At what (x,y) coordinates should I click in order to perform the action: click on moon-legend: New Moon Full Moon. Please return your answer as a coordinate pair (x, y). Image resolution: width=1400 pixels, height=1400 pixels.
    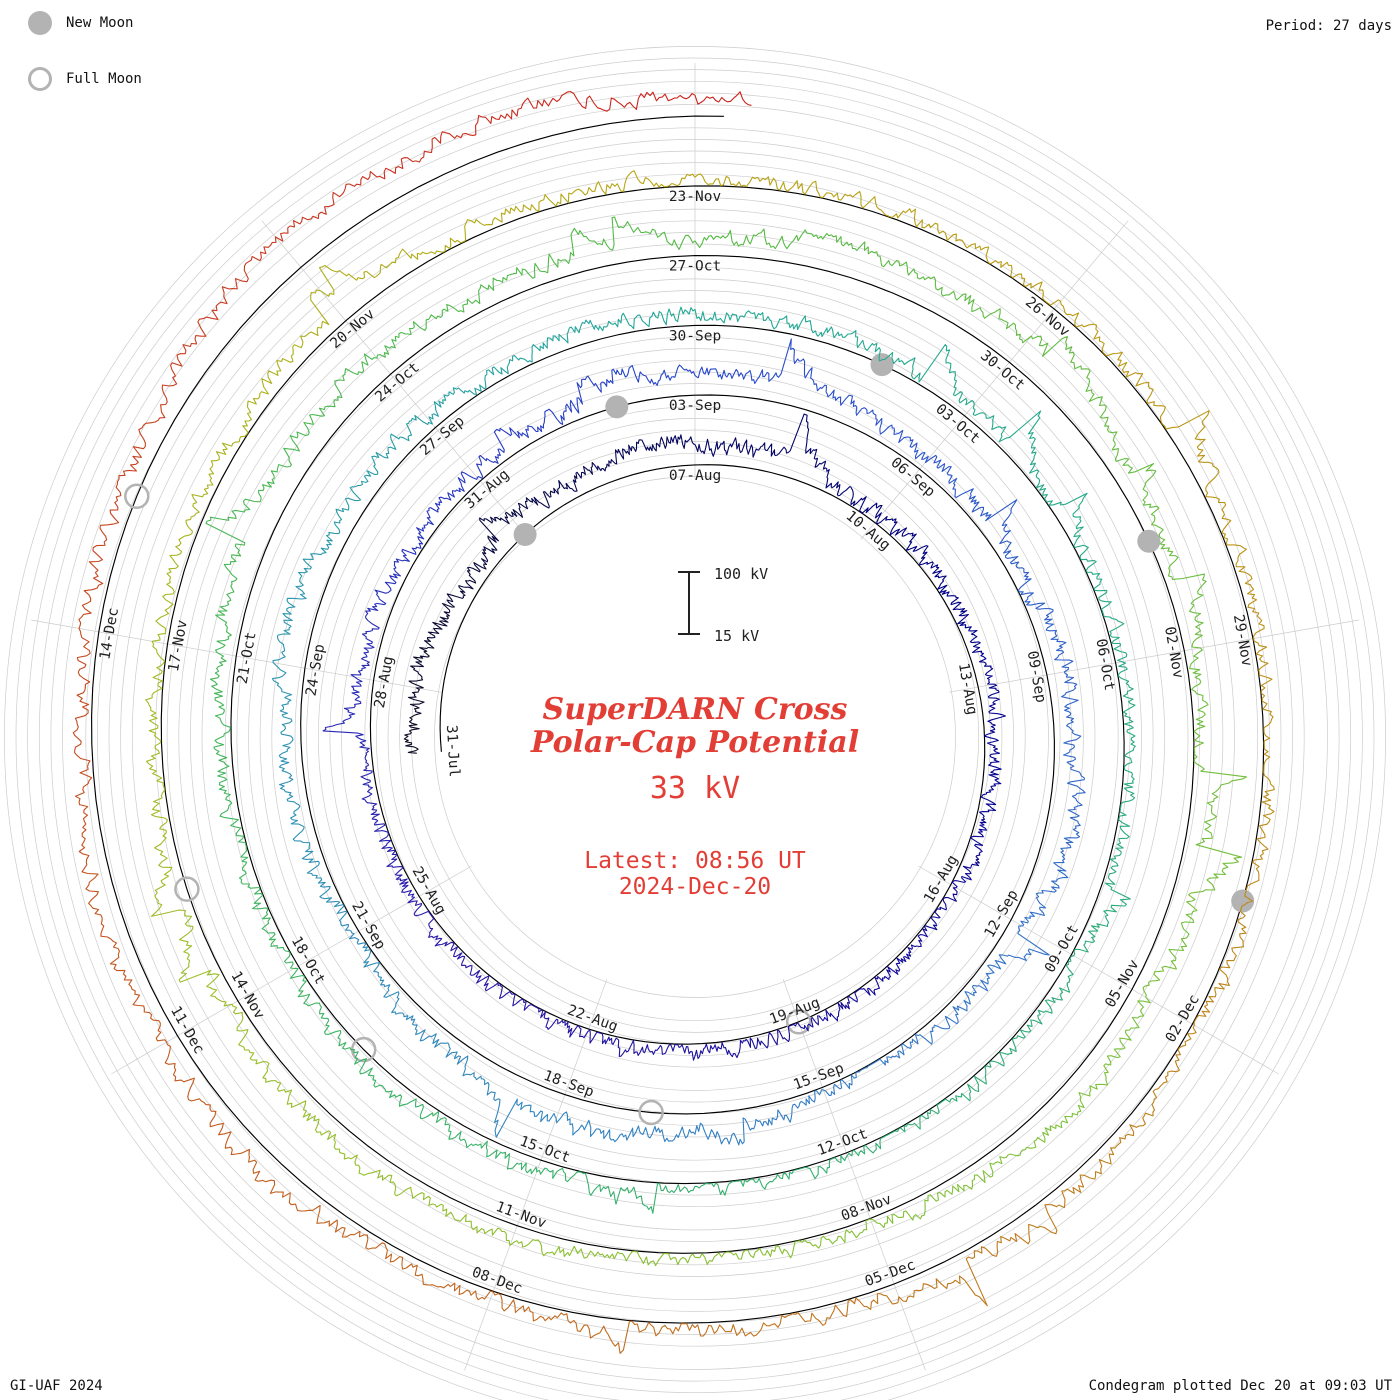
    Looking at the image, I should click on (85, 66).